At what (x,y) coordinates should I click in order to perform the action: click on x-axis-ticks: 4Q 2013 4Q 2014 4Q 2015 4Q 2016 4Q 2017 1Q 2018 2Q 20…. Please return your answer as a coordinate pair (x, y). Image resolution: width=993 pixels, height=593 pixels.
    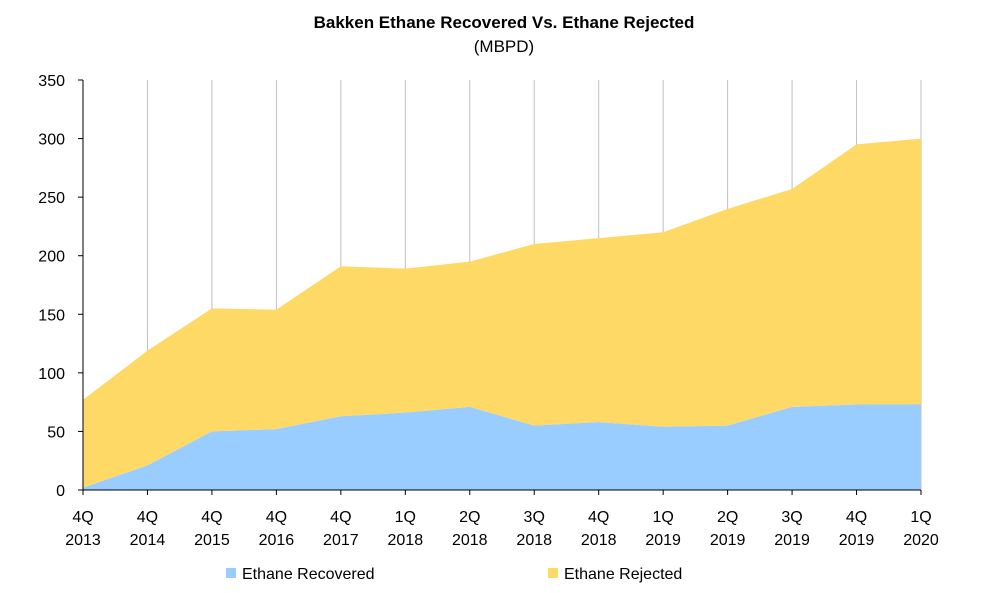
    Looking at the image, I should click on (502, 519).